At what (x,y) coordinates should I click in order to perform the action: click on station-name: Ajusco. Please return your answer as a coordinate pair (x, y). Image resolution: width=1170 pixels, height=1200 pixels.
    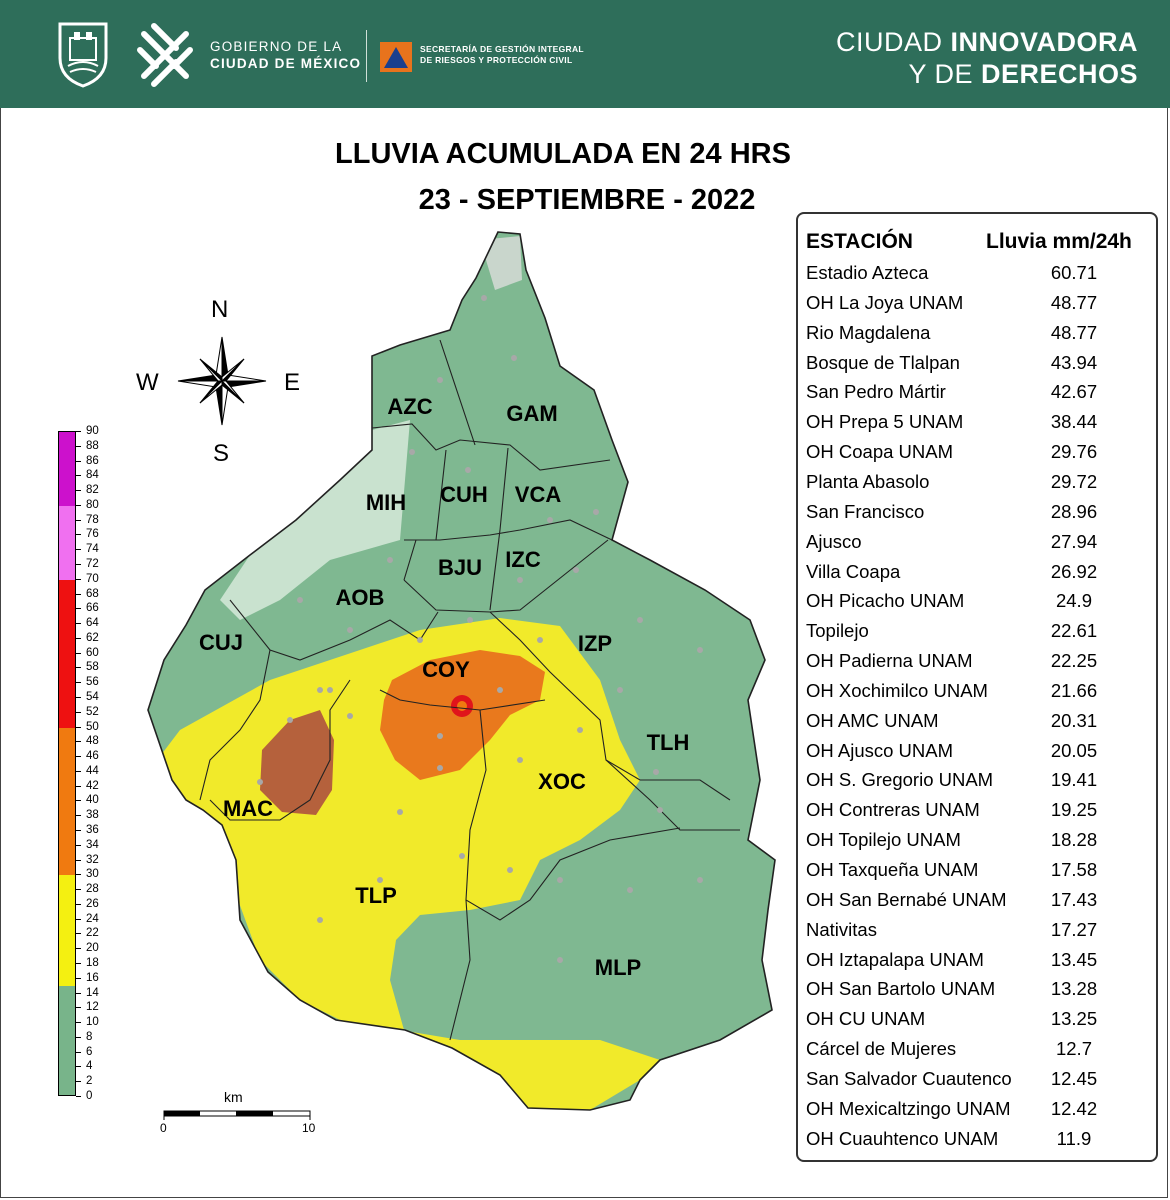
    Looking at the image, I should click on (834, 541).